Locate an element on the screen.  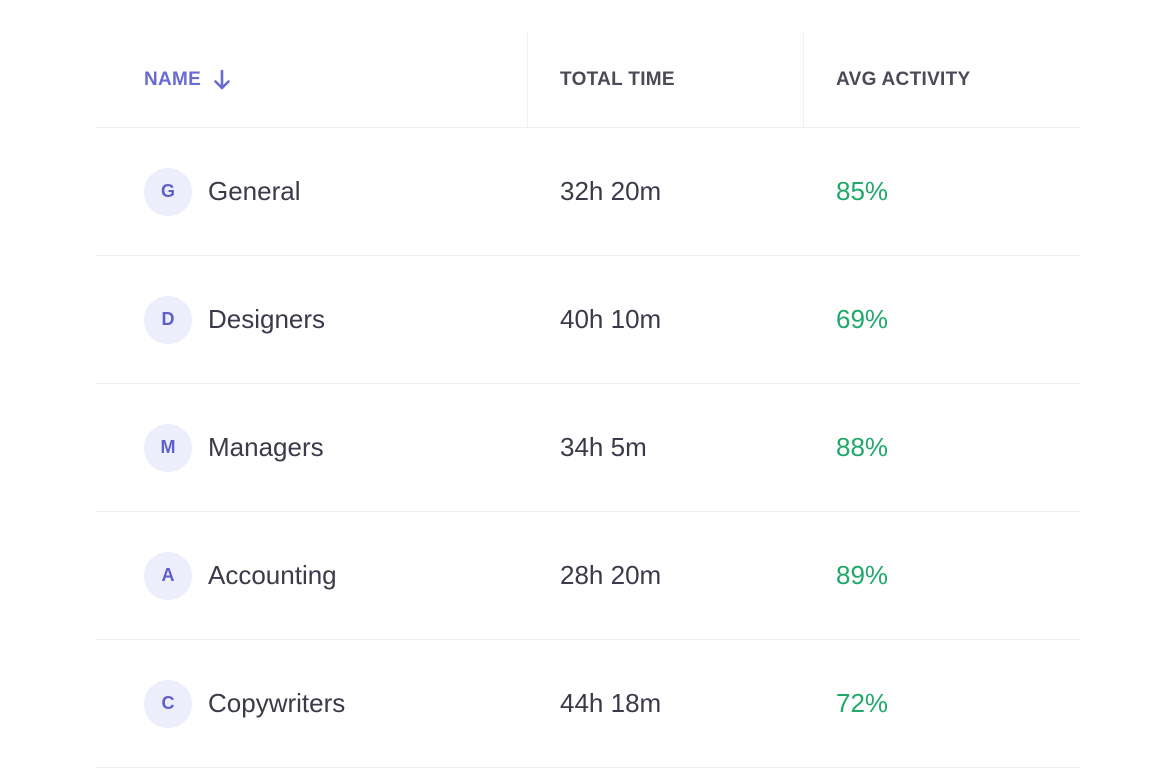
avg-activity: 72% is located at coordinates (862, 703).